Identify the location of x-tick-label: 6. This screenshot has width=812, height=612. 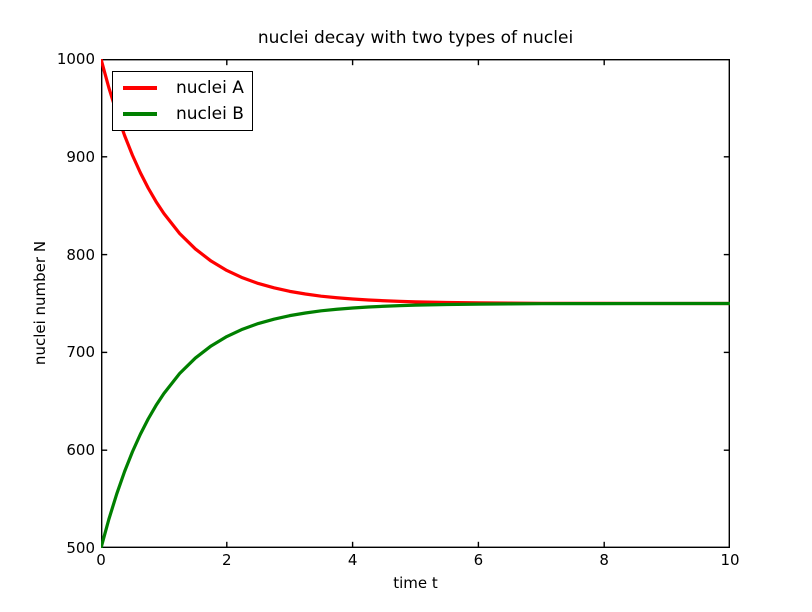
(478, 560).